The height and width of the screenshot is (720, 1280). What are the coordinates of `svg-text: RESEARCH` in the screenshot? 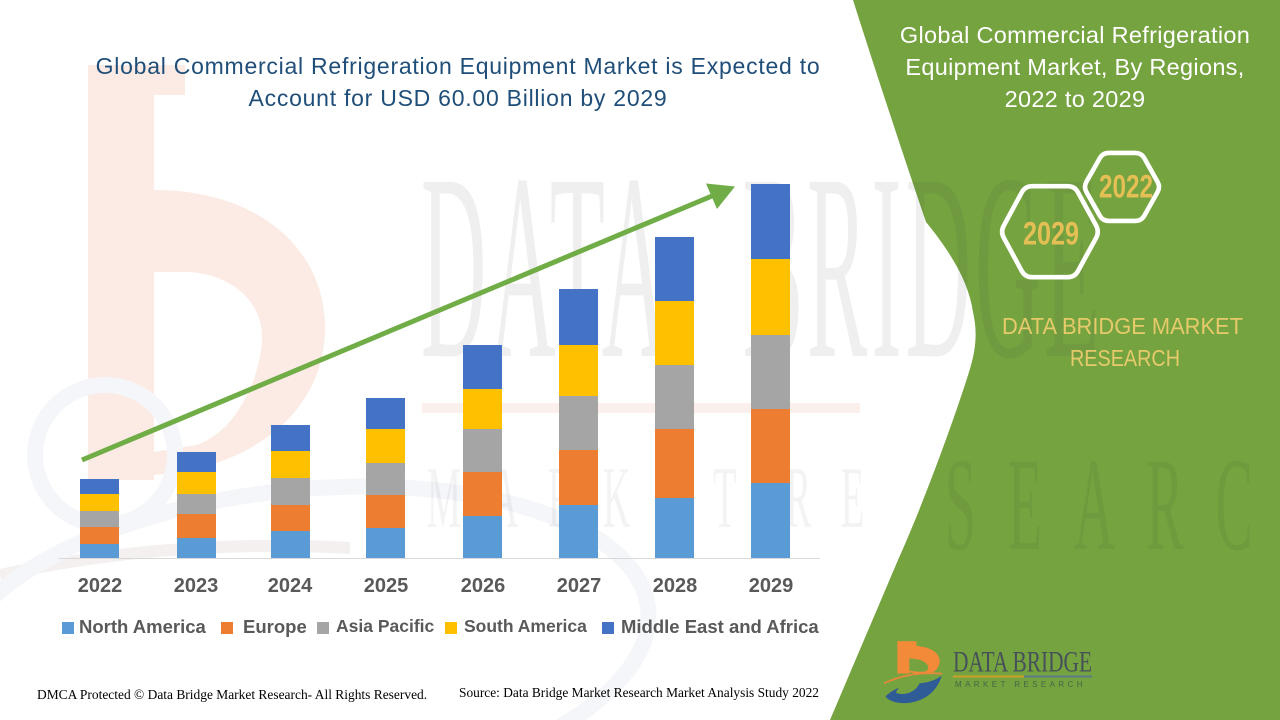 It's located at (1125, 358).